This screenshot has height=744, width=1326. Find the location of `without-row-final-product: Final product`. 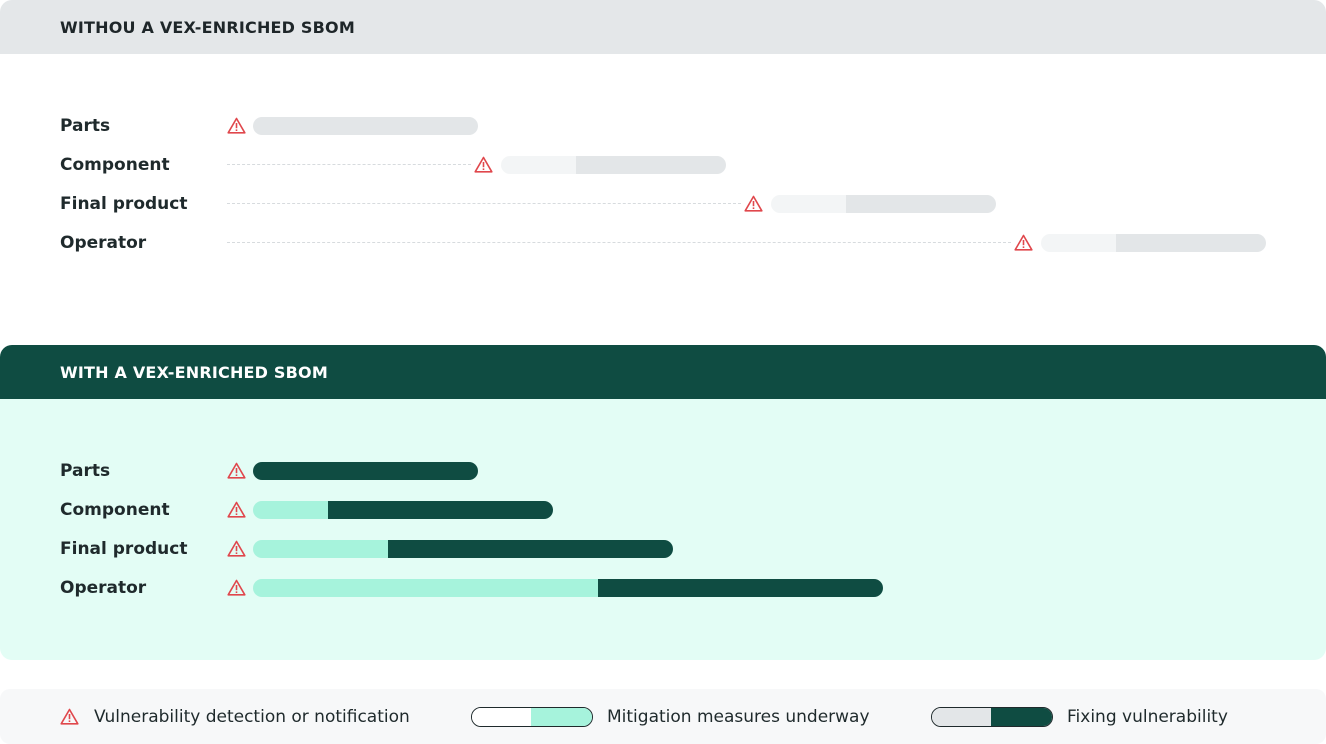

without-row-final-product: Final product is located at coordinates (663, 204).